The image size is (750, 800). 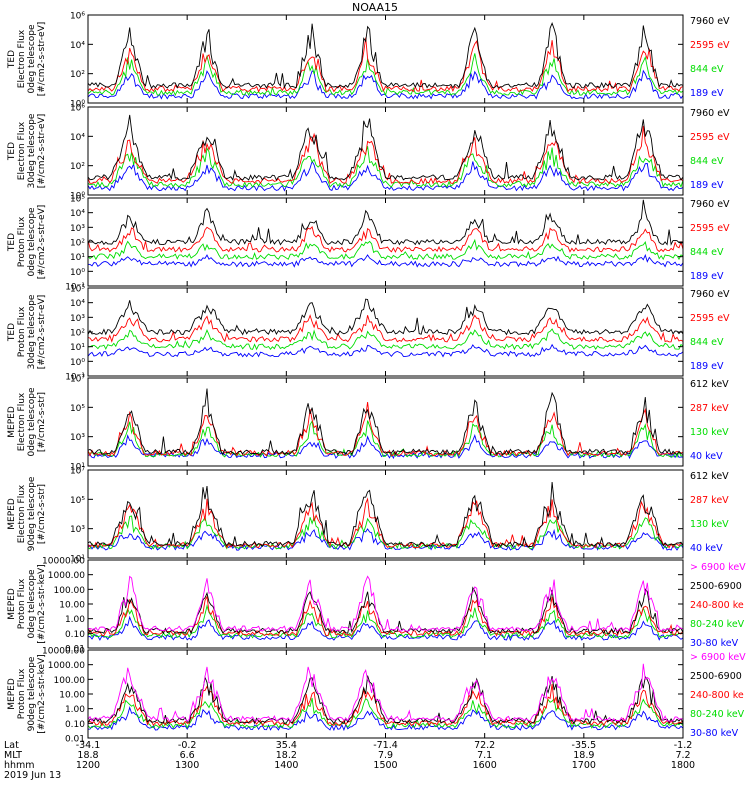 What do you see at coordinates (714, 643) in the screenshot?
I see `legend-entry: 30-80 keV` at bounding box center [714, 643].